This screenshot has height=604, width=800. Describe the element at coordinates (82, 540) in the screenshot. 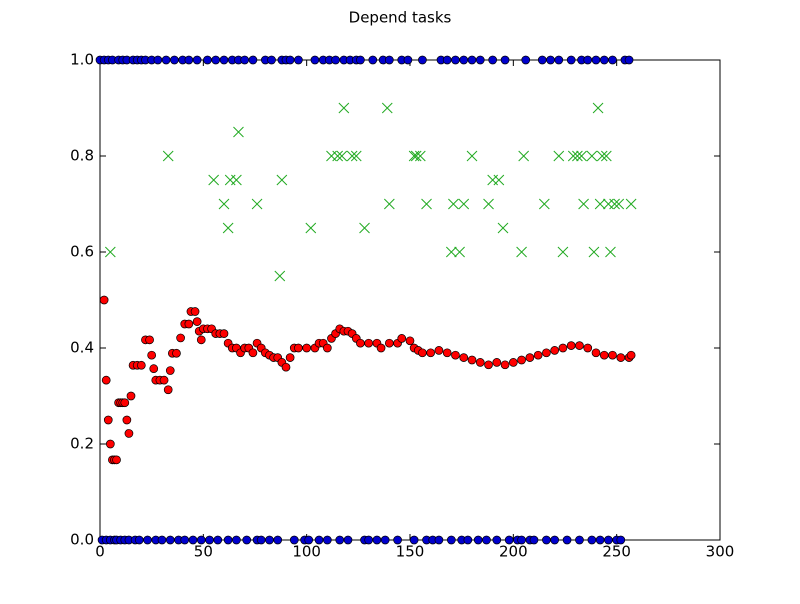

I see `y-tick-label: 0.0` at that location.